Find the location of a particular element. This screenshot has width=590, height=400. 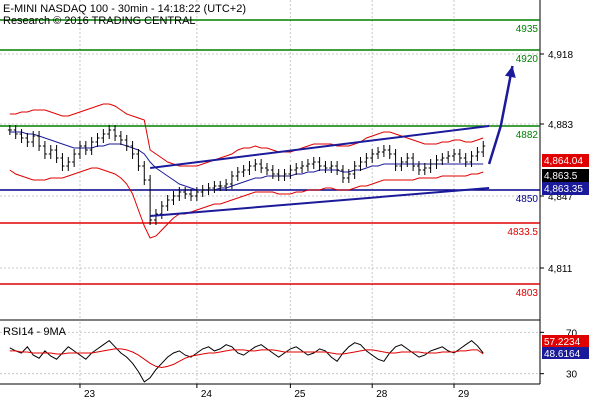

projection-arrow is located at coordinates (500, 115).